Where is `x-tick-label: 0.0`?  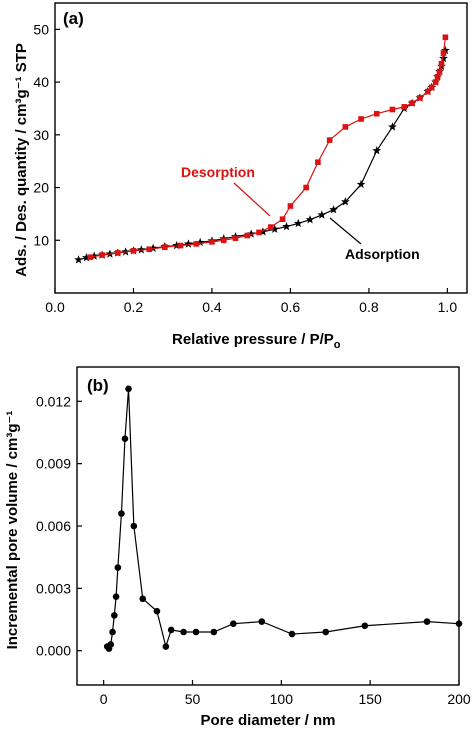
x-tick-label: 0.0 is located at coordinates (55, 307).